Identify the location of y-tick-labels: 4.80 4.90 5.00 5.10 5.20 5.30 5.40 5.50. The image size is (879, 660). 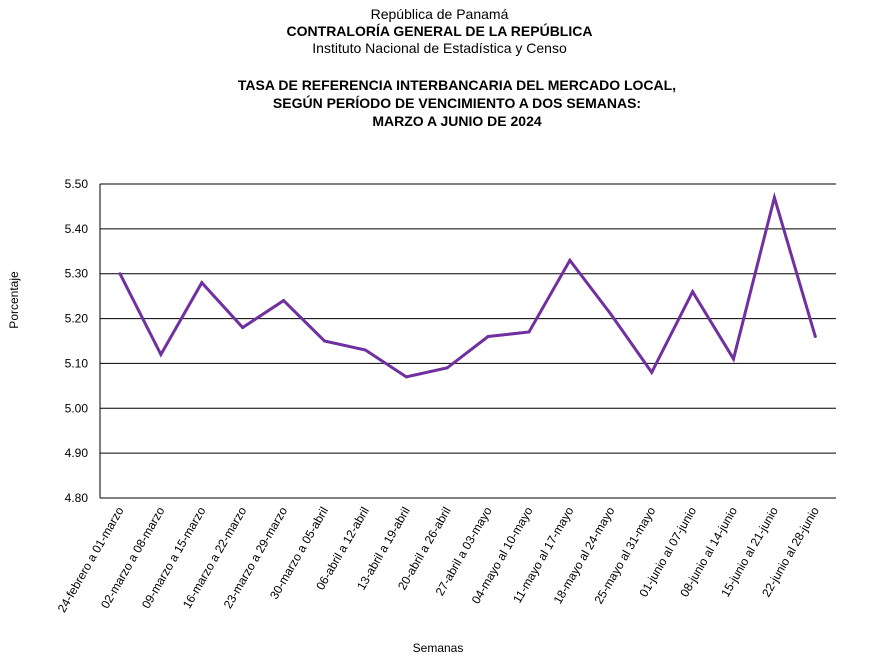
(77, 341).